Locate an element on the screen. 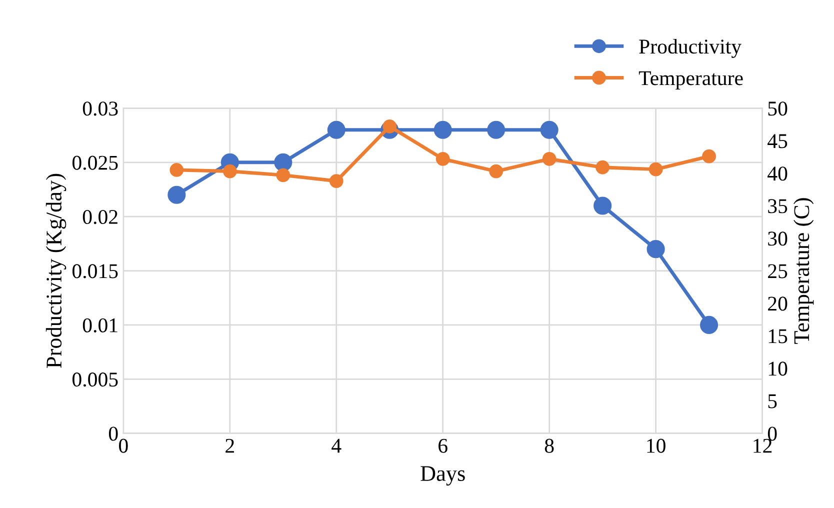 This screenshot has height=508, width=834. y2-tick-label: 30 is located at coordinates (778, 239).